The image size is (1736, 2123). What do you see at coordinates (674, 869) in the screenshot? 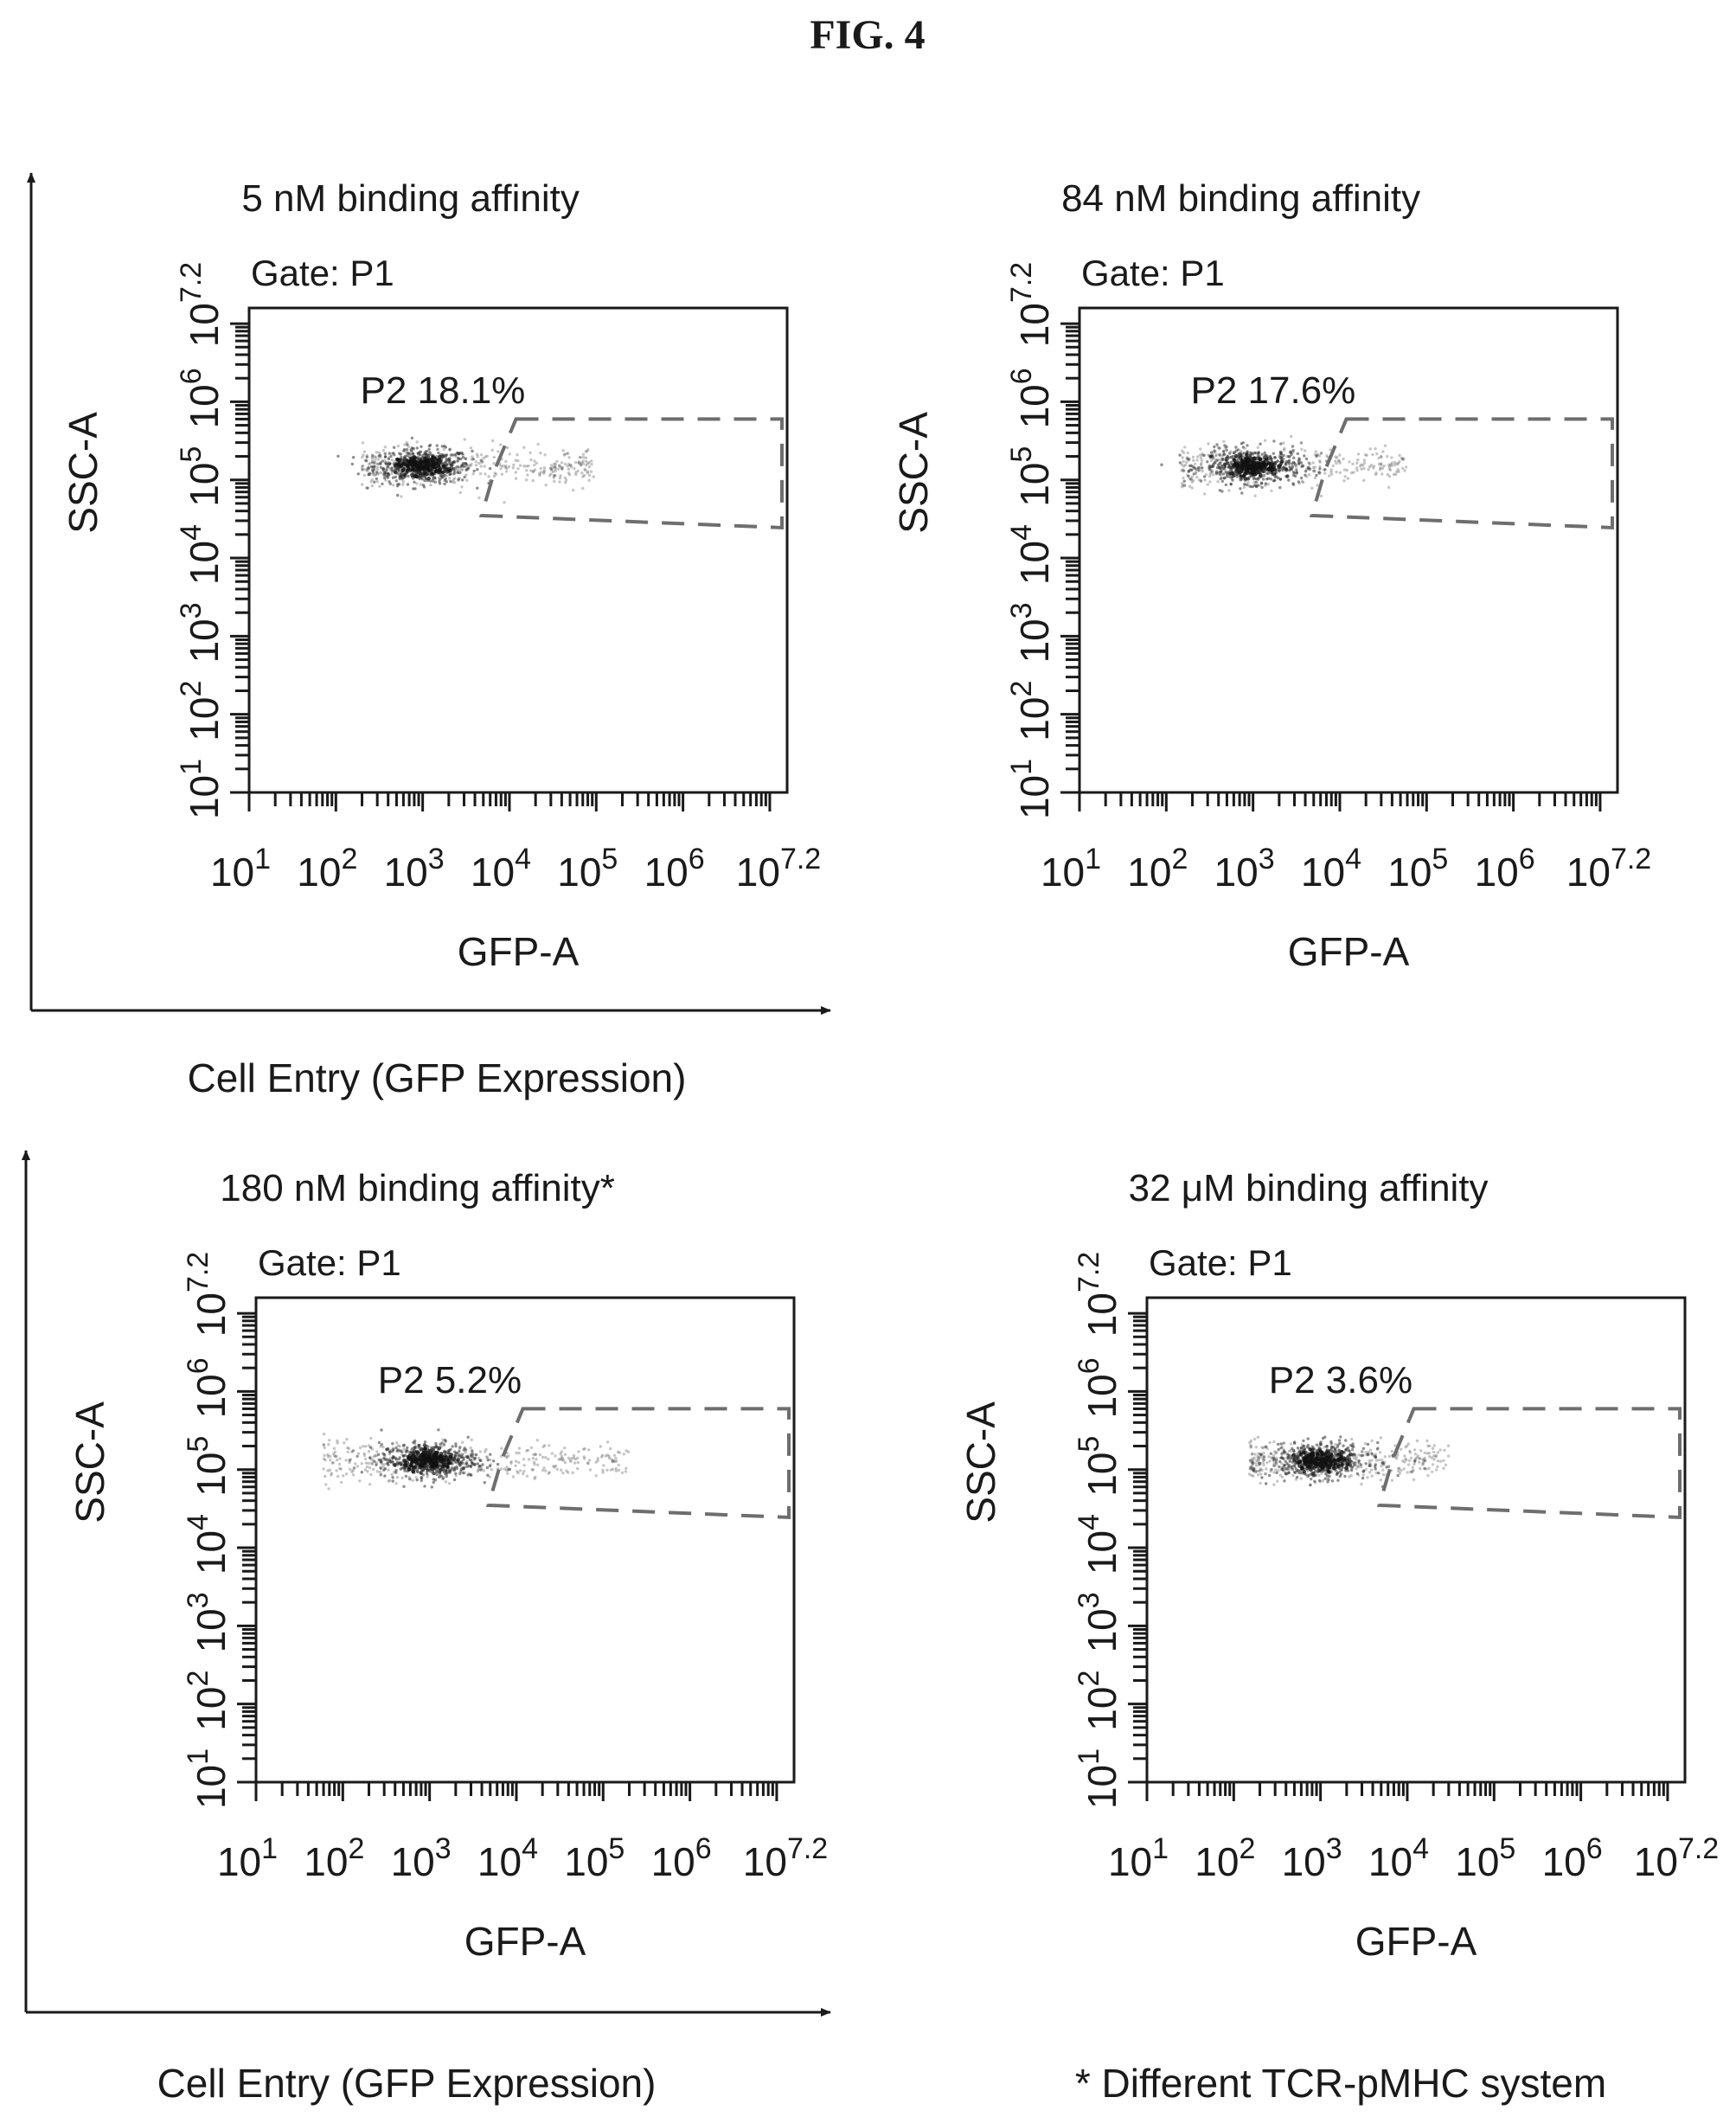
I see `x-tick-label: 10⁶` at bounding box center [674, 869].